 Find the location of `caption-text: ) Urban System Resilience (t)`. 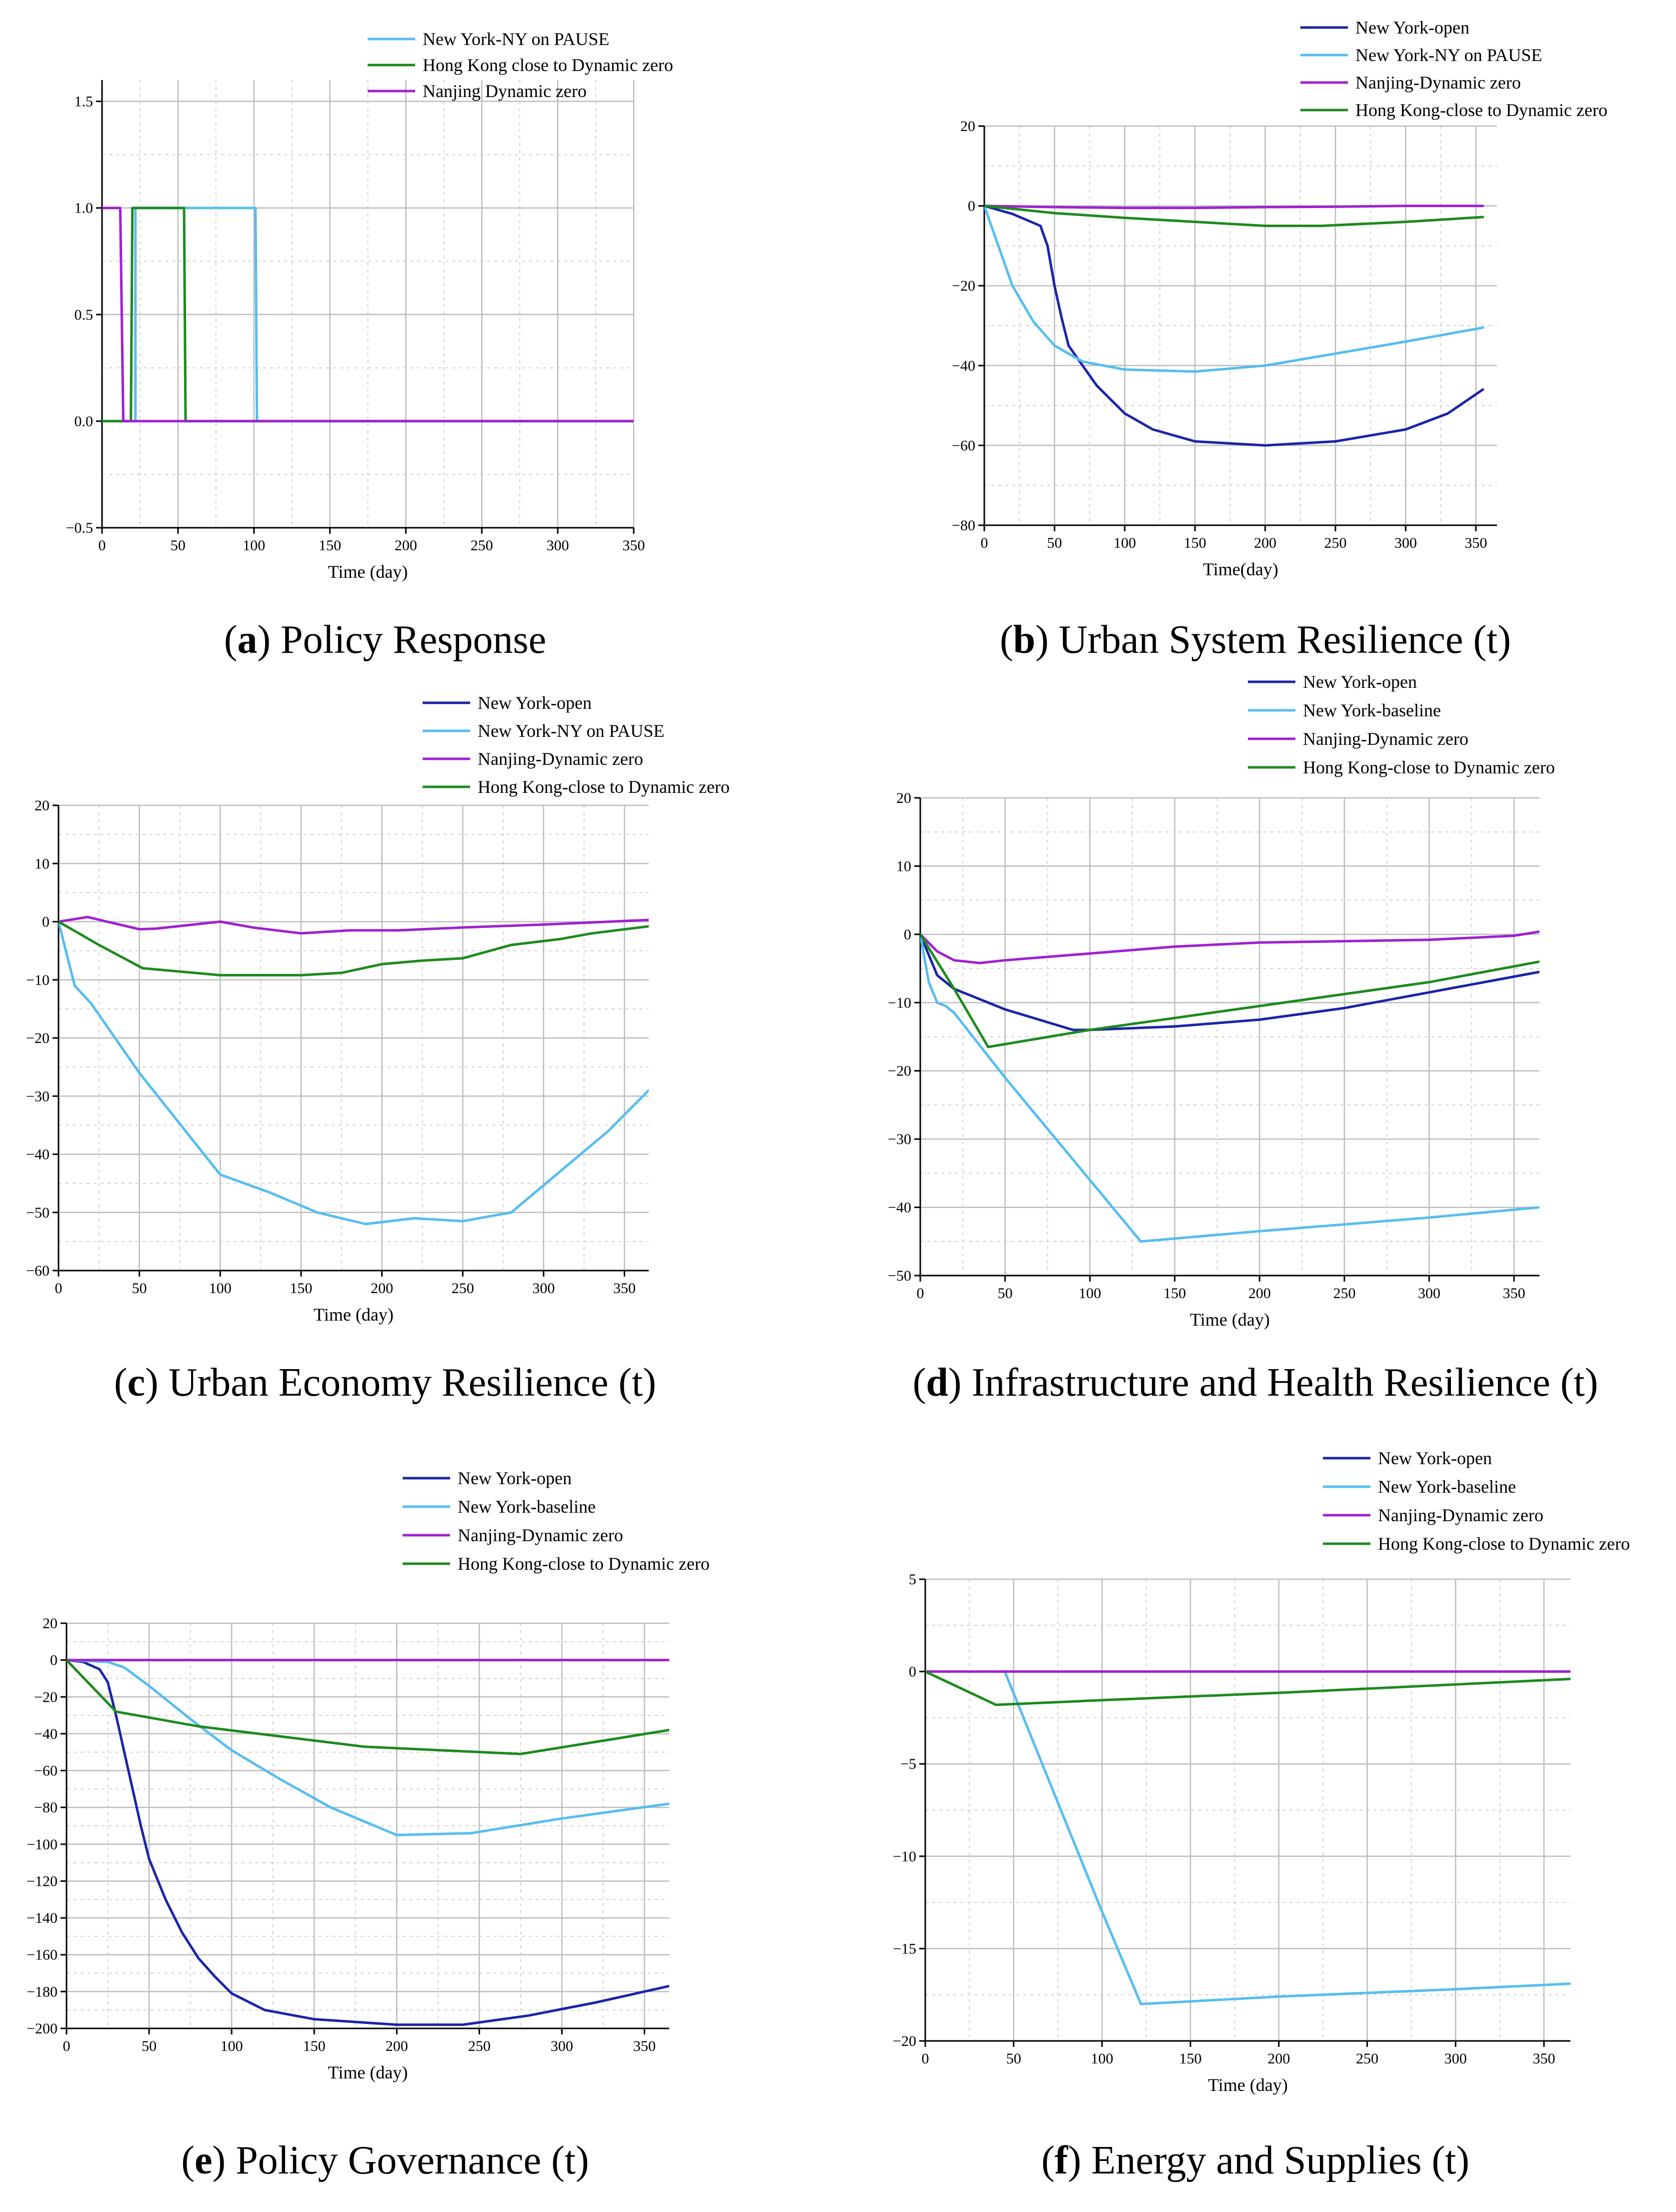

caption-text: ) Urban System Resilience (t) is located at coordinates (1273, 640).